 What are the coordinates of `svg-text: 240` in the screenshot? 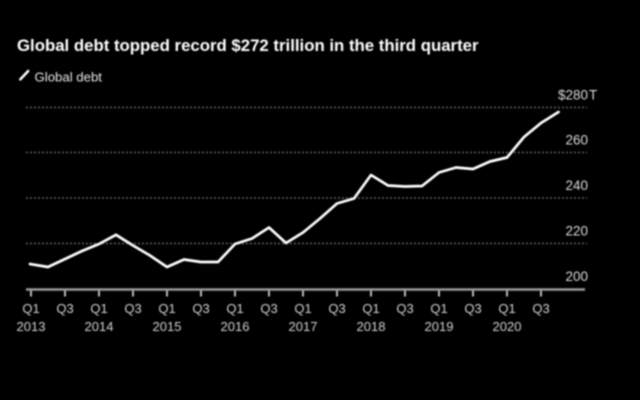 It's located at (576, 185).